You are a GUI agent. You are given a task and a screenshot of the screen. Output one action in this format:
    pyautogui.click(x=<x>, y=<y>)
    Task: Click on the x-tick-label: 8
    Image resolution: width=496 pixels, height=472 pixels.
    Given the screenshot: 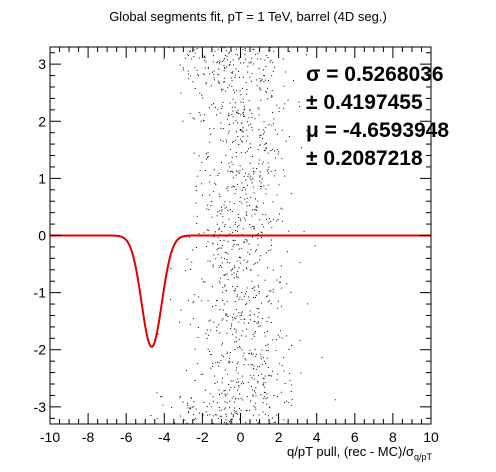 What is the action you would take?
    pyautogui.click(x=393, y=437)
    